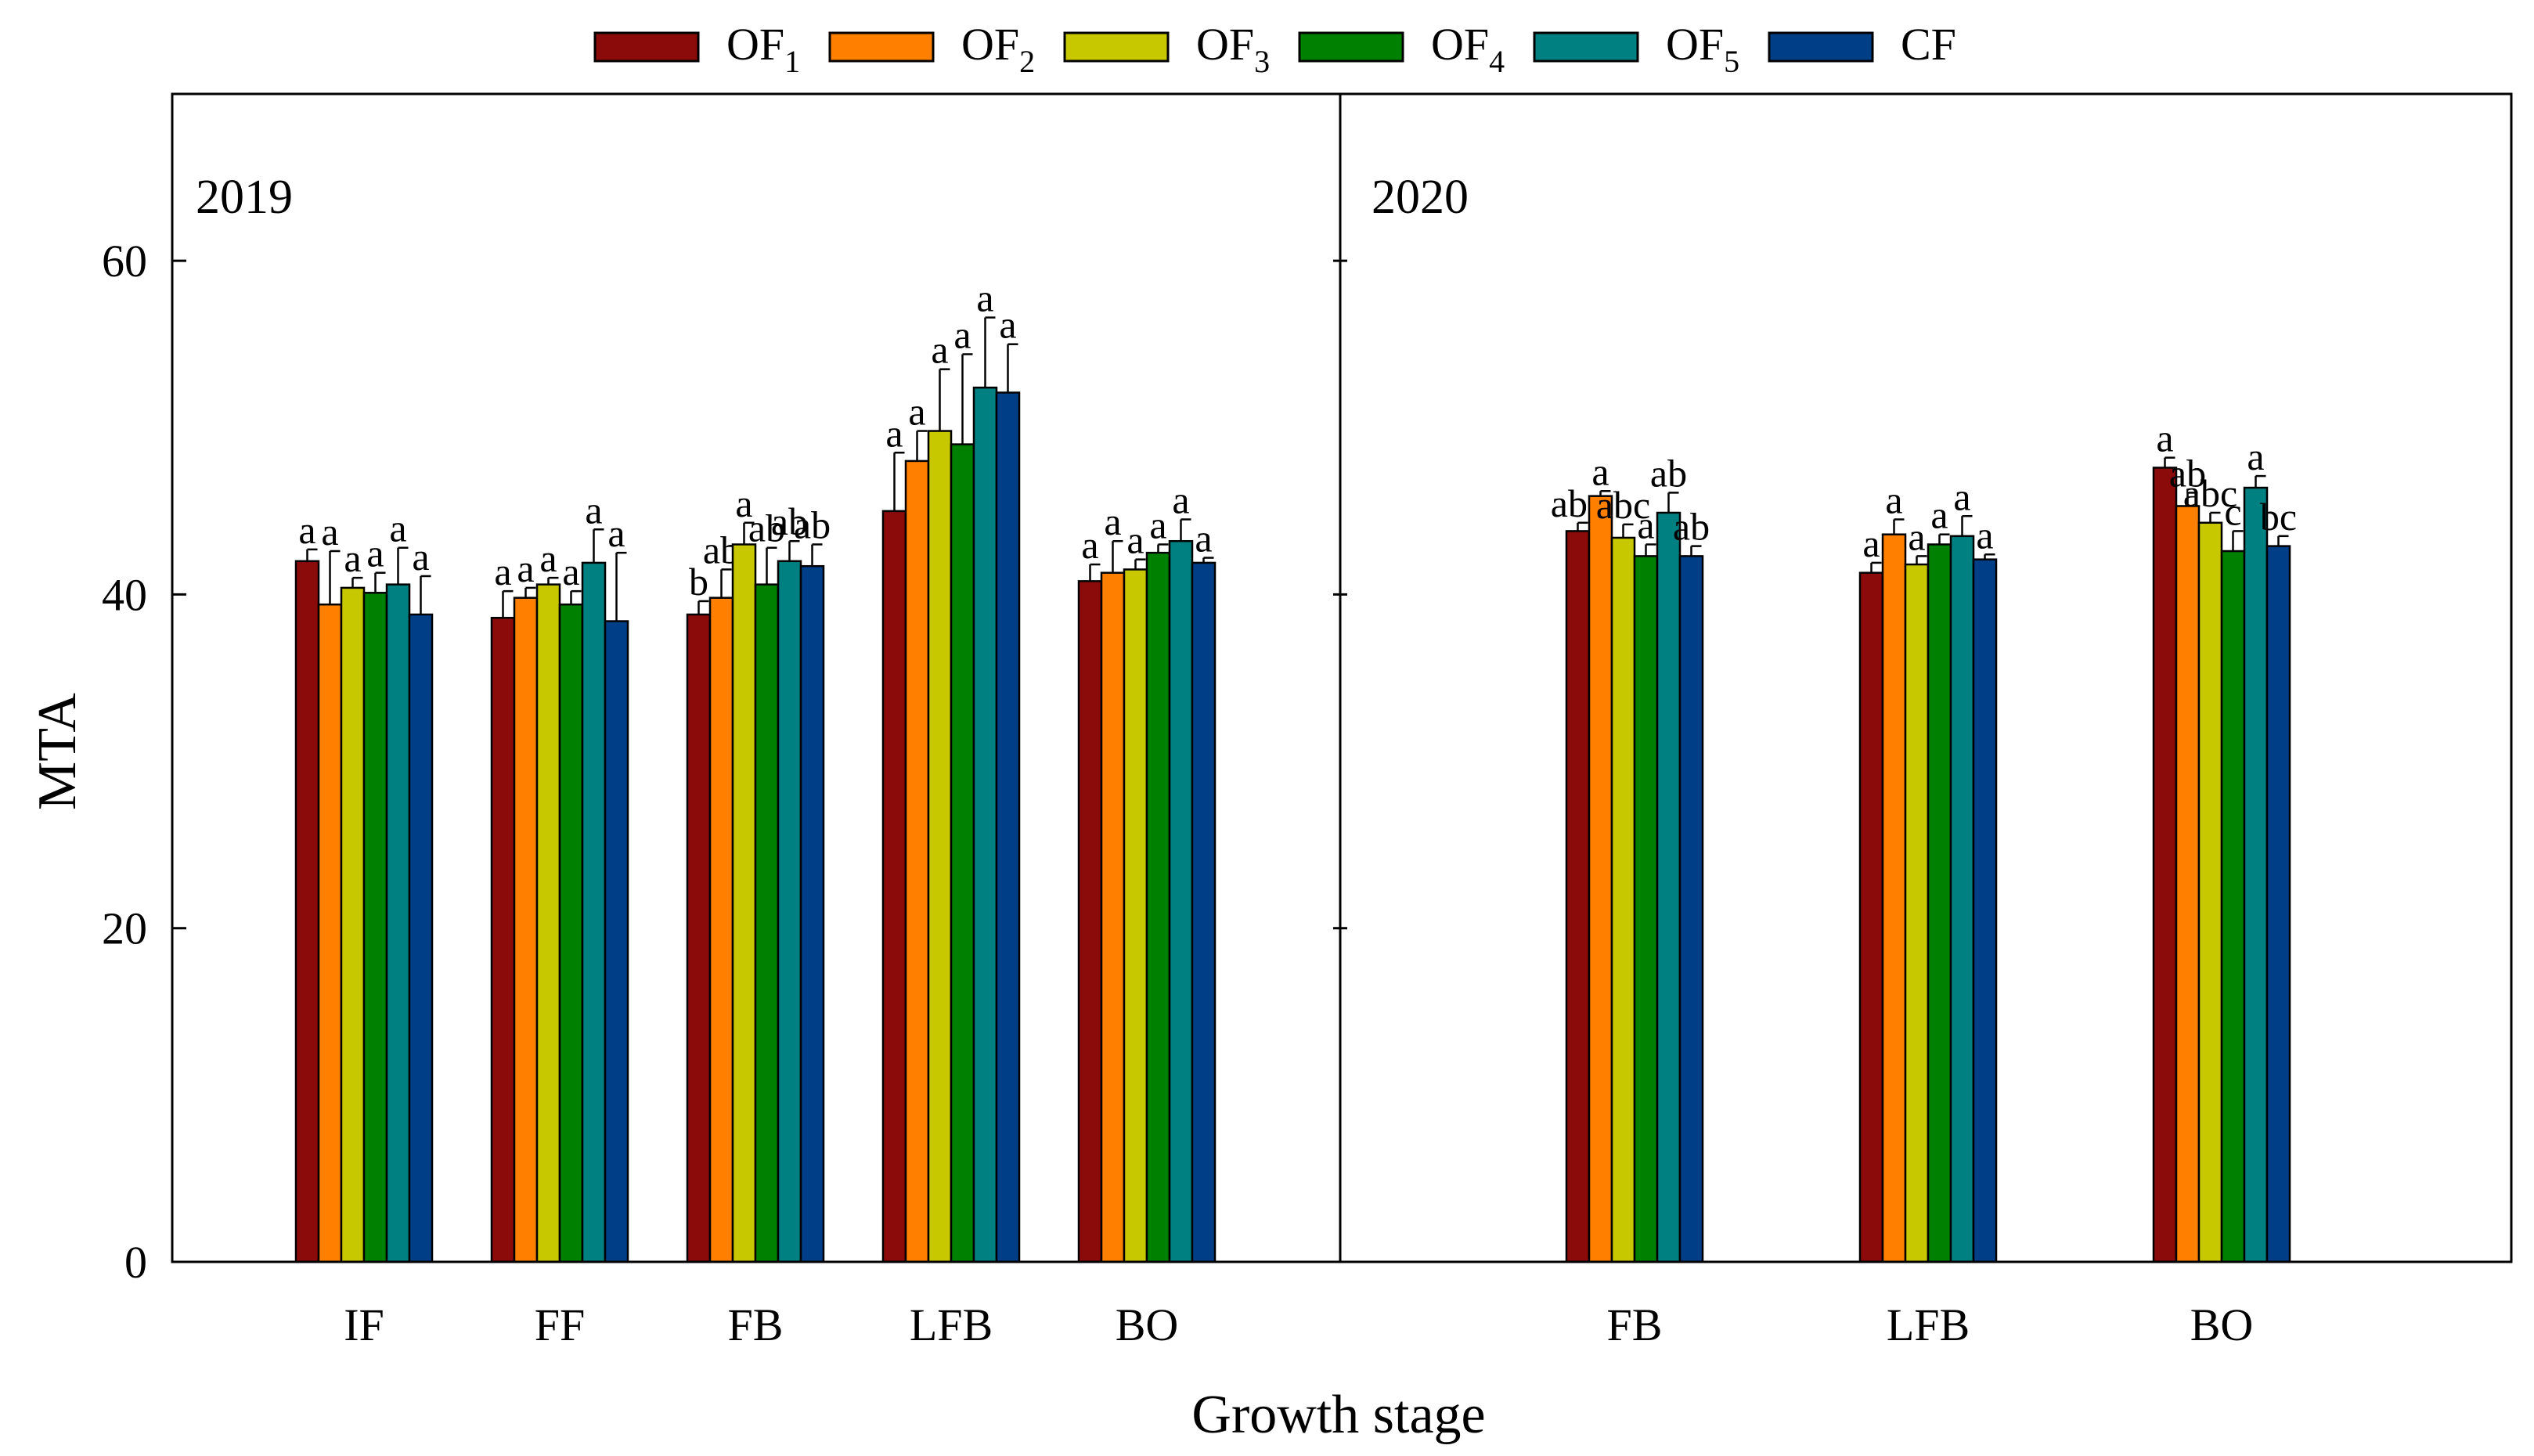  What do you see at coordinates (1928, 1324) in the screenshot?
I see `x-category-label: LFB` at bounding box center [1928, 1324].